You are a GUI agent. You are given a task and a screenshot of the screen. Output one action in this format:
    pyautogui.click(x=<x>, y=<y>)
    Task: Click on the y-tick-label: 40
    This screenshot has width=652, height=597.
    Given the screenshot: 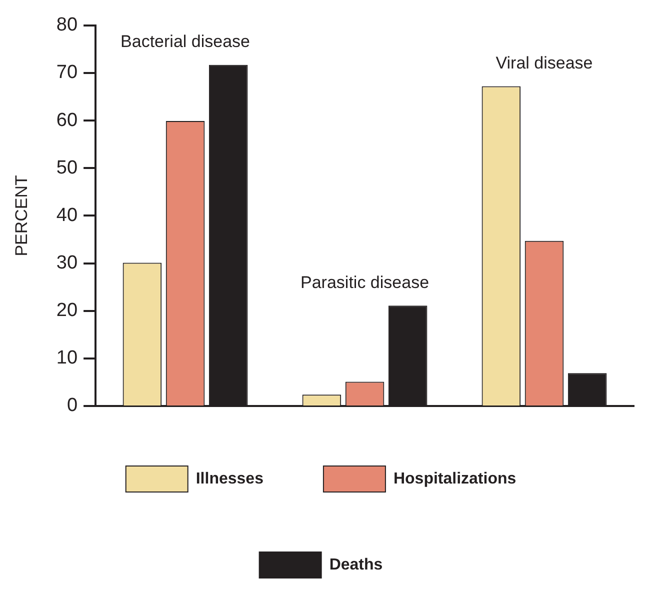 What is the action you would take?
    pyautogui.click(x=67, y=215)
    